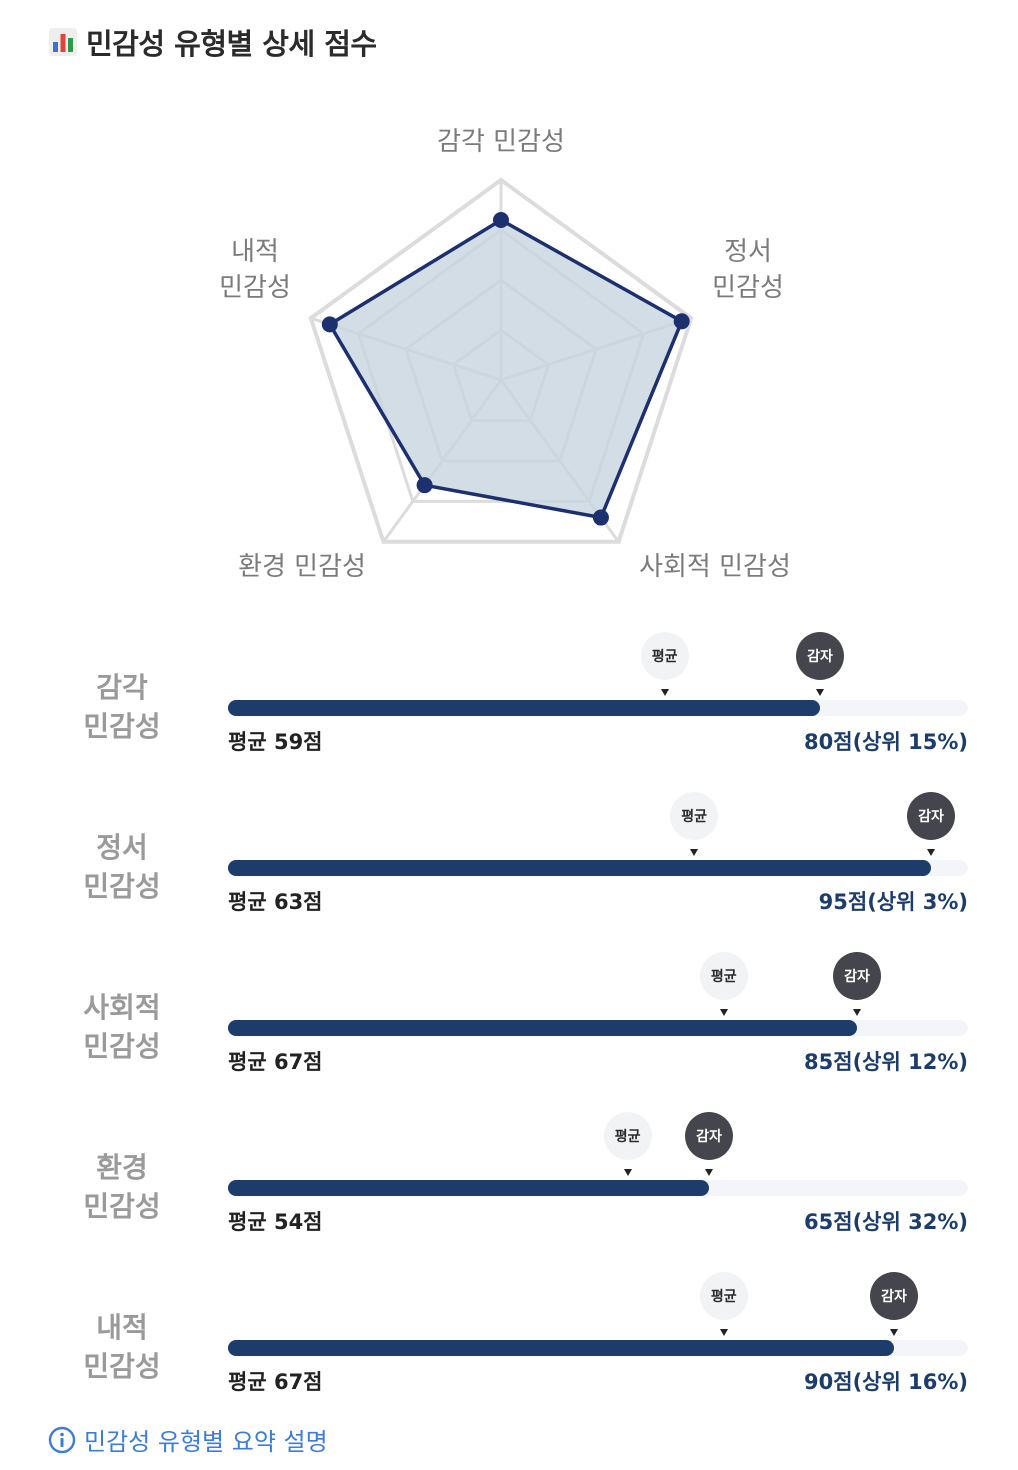 Image resolution: width=1018 pixels, height=1470 pixels. Describe the element at coordinates (893, 902) in the screenshot. I see `user-score-text: 95점(상위 3%)` at that location.